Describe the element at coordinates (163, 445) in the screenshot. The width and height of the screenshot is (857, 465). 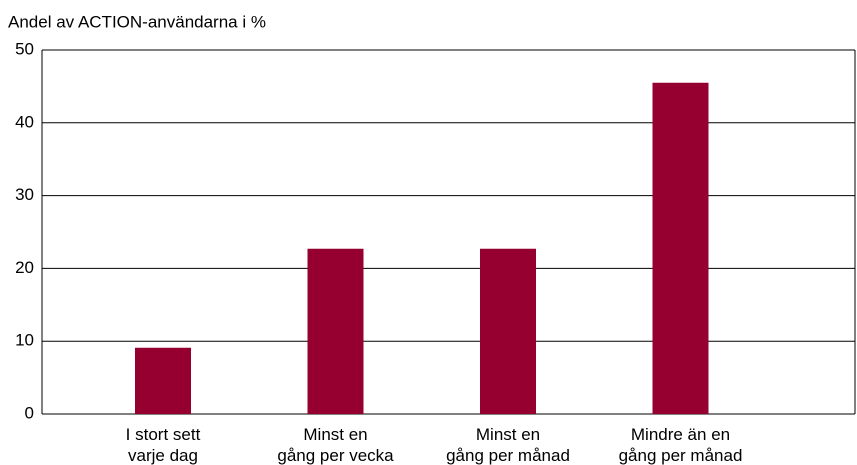
I see `x-tick-label: I stort sett varje dag` at that location.